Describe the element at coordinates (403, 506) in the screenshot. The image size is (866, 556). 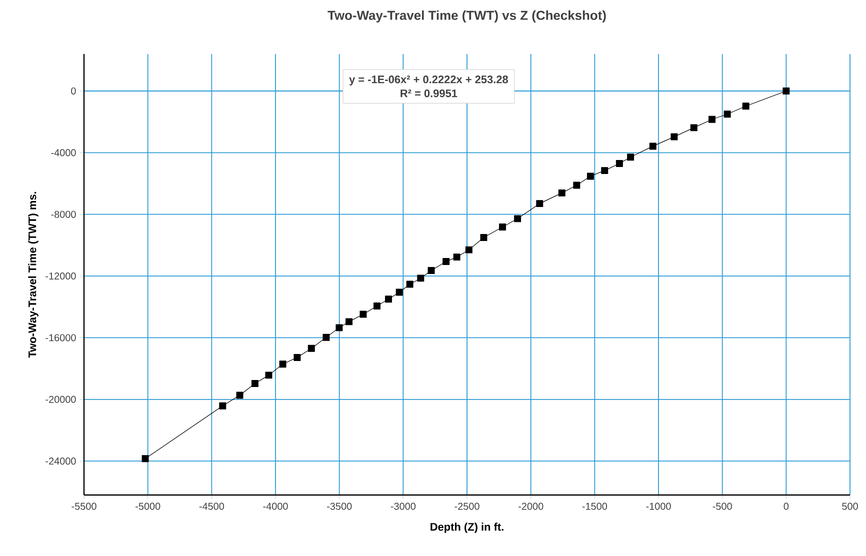
I see `x-tick-label: -3000` at that location.